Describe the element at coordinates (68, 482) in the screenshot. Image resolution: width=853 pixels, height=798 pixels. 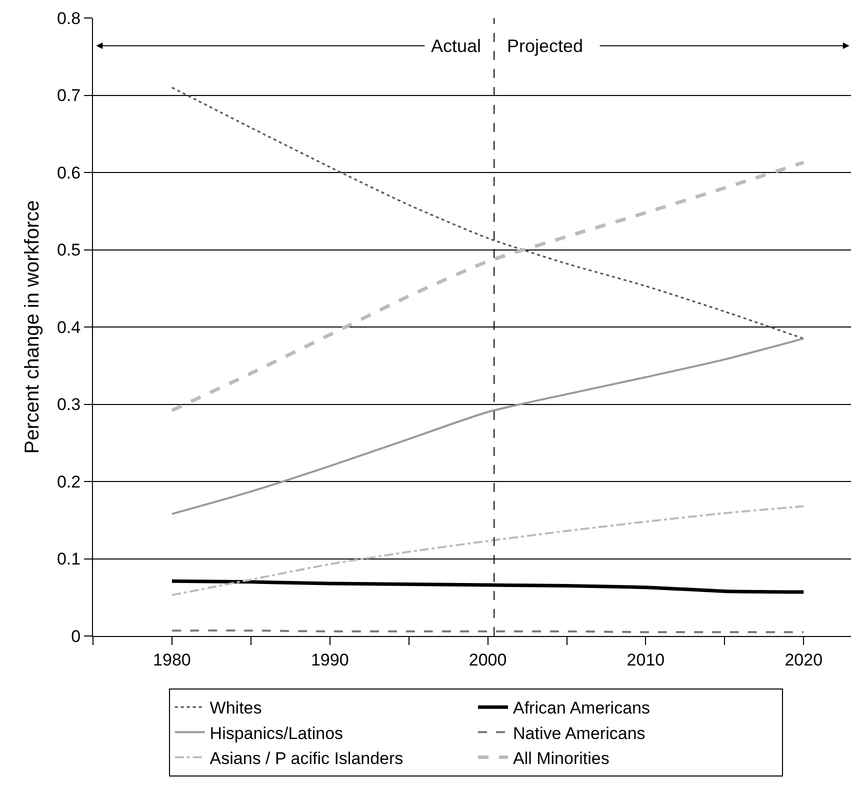
I see `y-tick-label: 0.2` at that location.